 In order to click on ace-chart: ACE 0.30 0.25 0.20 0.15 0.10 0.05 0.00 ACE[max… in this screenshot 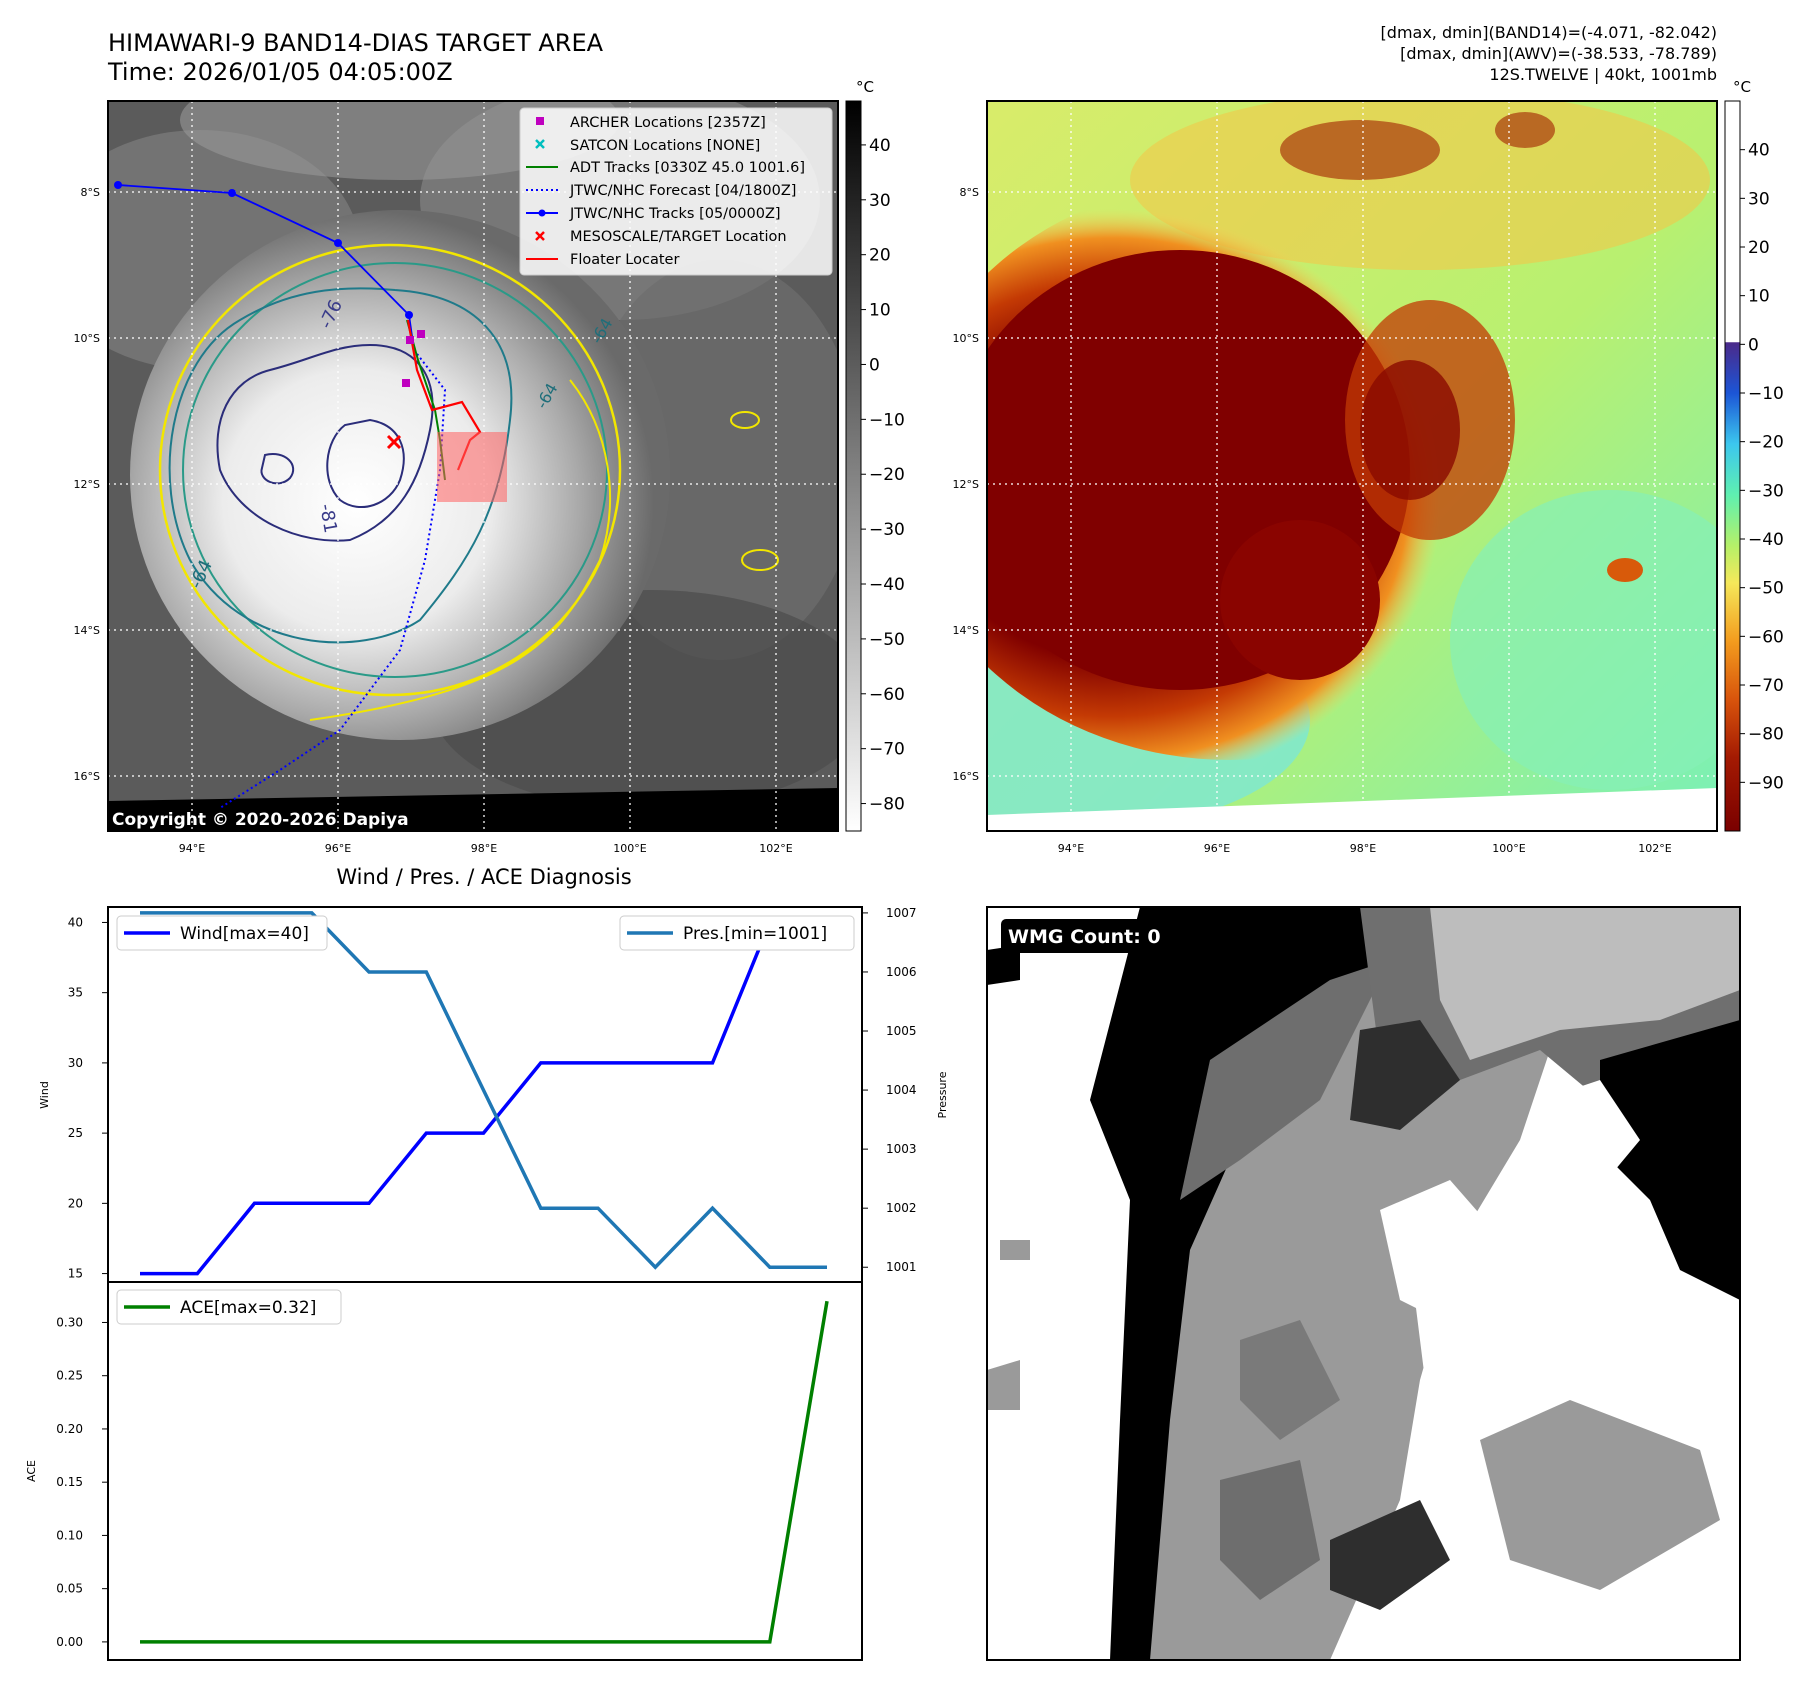, I will do `click(444, 1471)`.